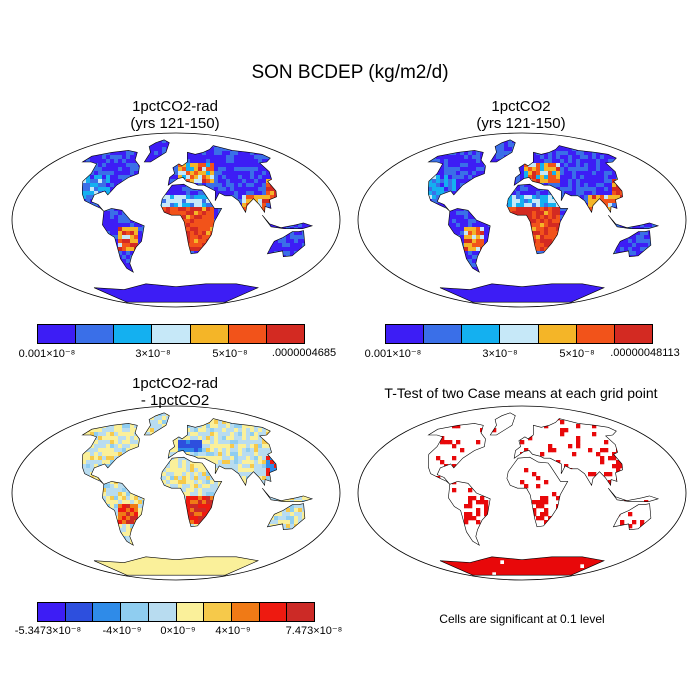  Describe the element at coordinates (175, 106) in the screenshot. I see `panel1-title-line1: 1pctCO2-rad` at that location.